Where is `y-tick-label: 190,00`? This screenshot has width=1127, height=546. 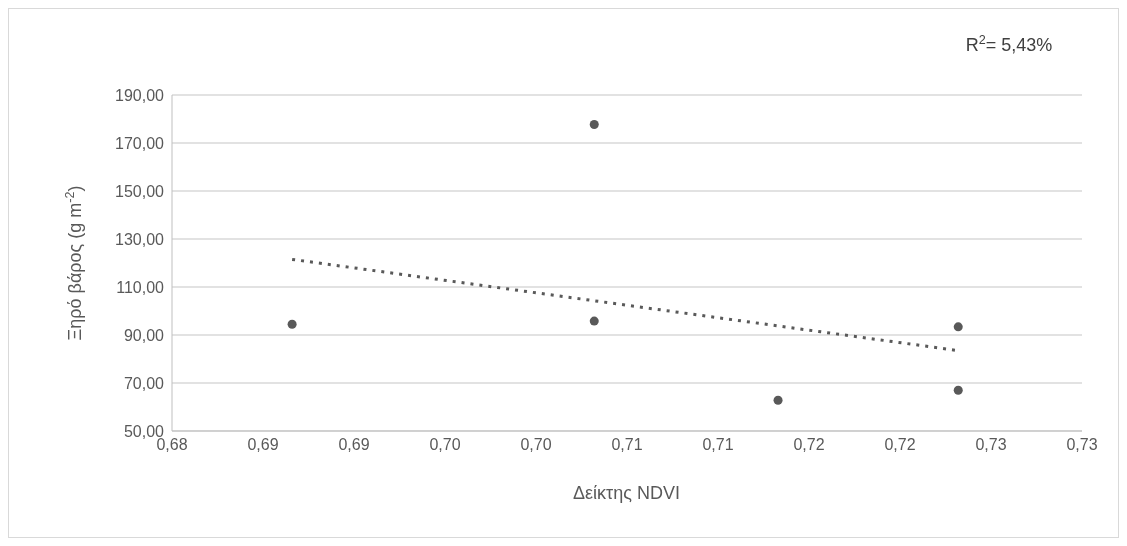 y-tick-label: 190,00 is located at coordinates (140, 95).